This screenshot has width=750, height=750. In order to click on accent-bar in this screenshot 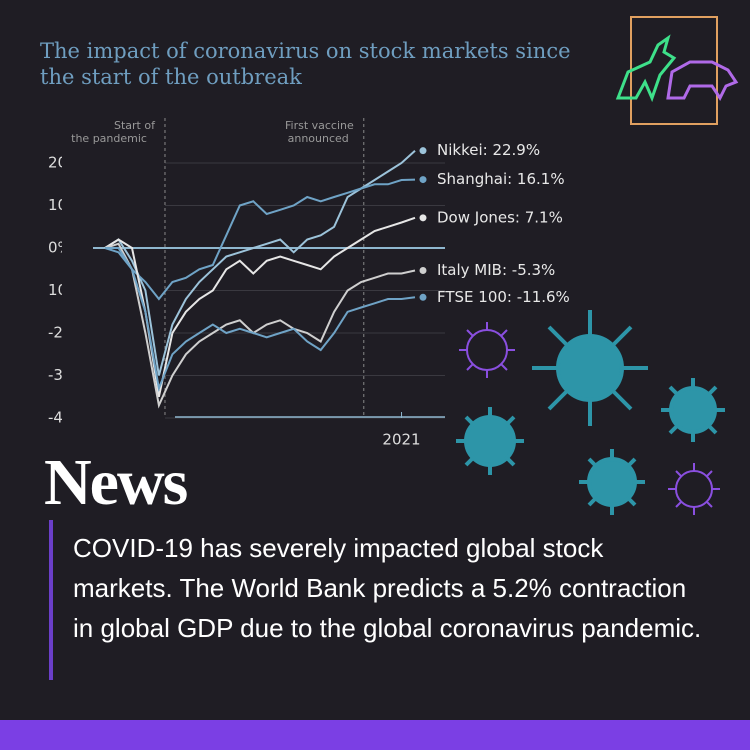, I will do `click(51, 600)`.